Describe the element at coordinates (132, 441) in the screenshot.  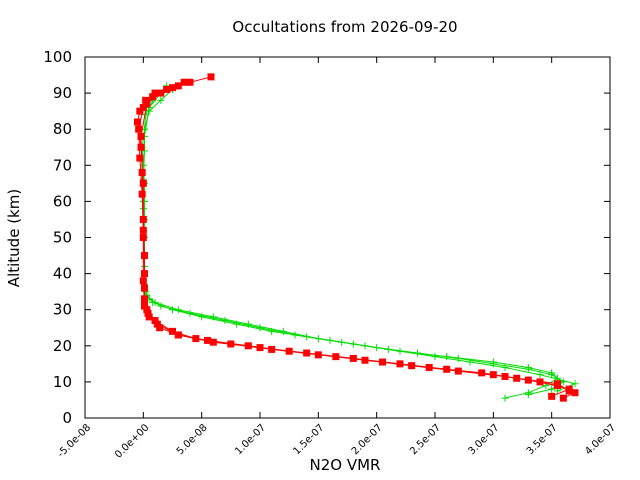
I see `x-tick-label: 0.0e+00` at that location.